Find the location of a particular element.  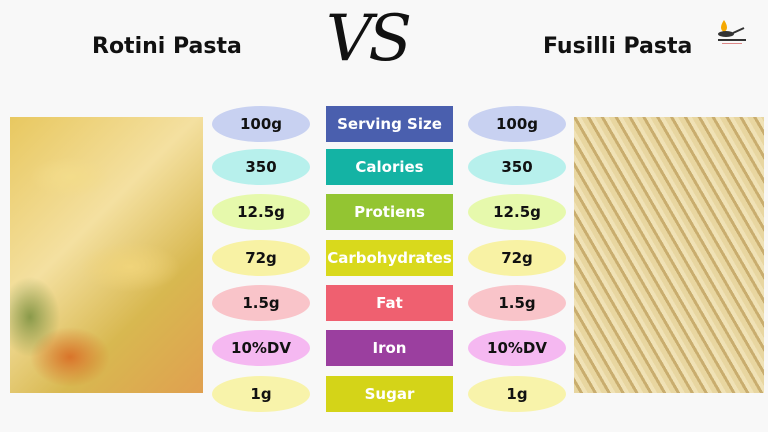

rotini-value: 1.5g is located at coordinates (261, 303).